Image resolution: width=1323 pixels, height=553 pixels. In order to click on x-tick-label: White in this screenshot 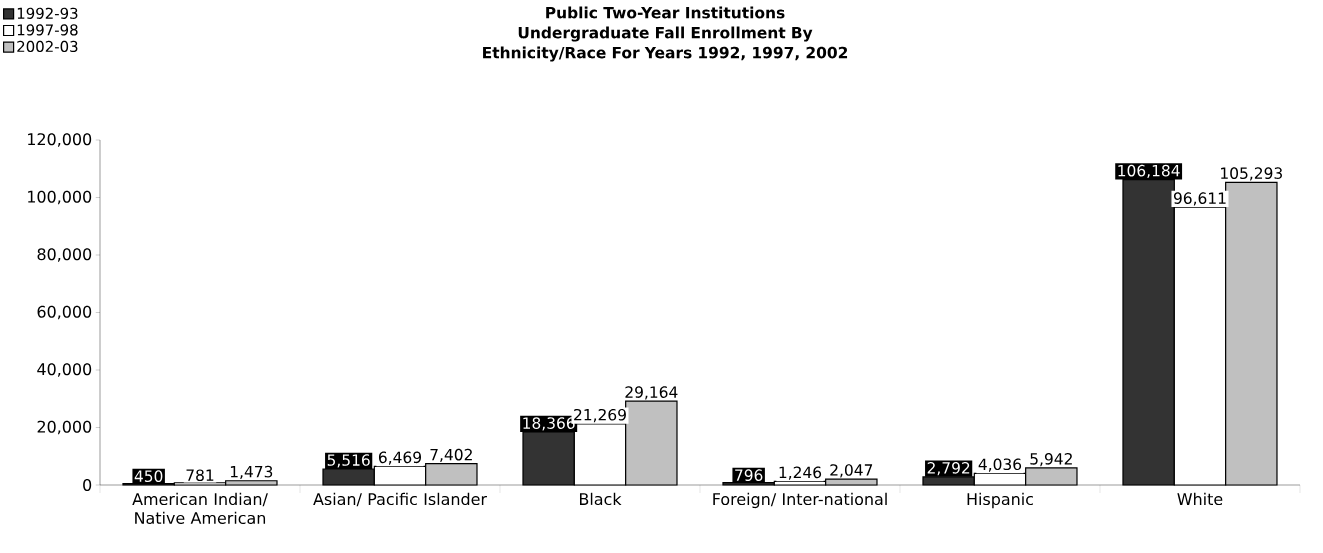, I will do `click(1200, 499)`.